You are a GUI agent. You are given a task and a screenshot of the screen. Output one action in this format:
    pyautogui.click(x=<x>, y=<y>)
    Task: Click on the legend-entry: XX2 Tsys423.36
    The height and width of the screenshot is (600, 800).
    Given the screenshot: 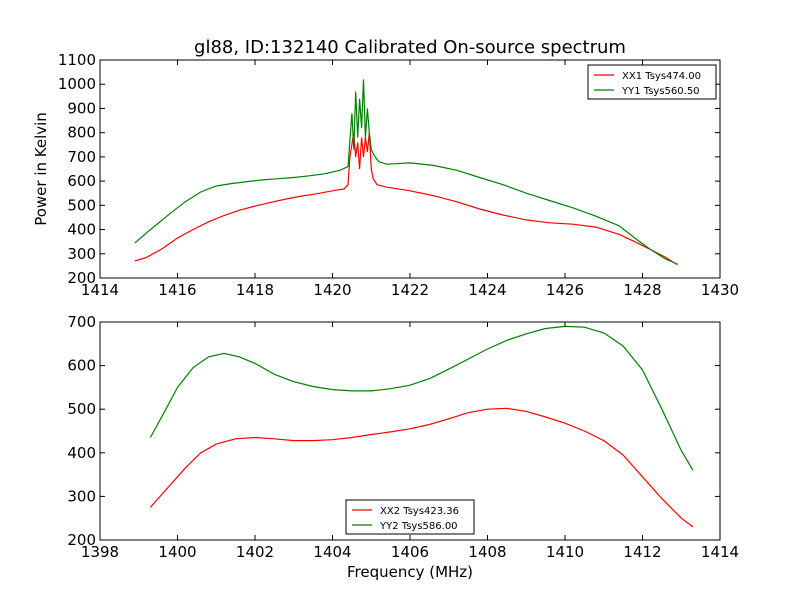 What is the action you would take?
    pyautogui.click(x=419, y=511)
    